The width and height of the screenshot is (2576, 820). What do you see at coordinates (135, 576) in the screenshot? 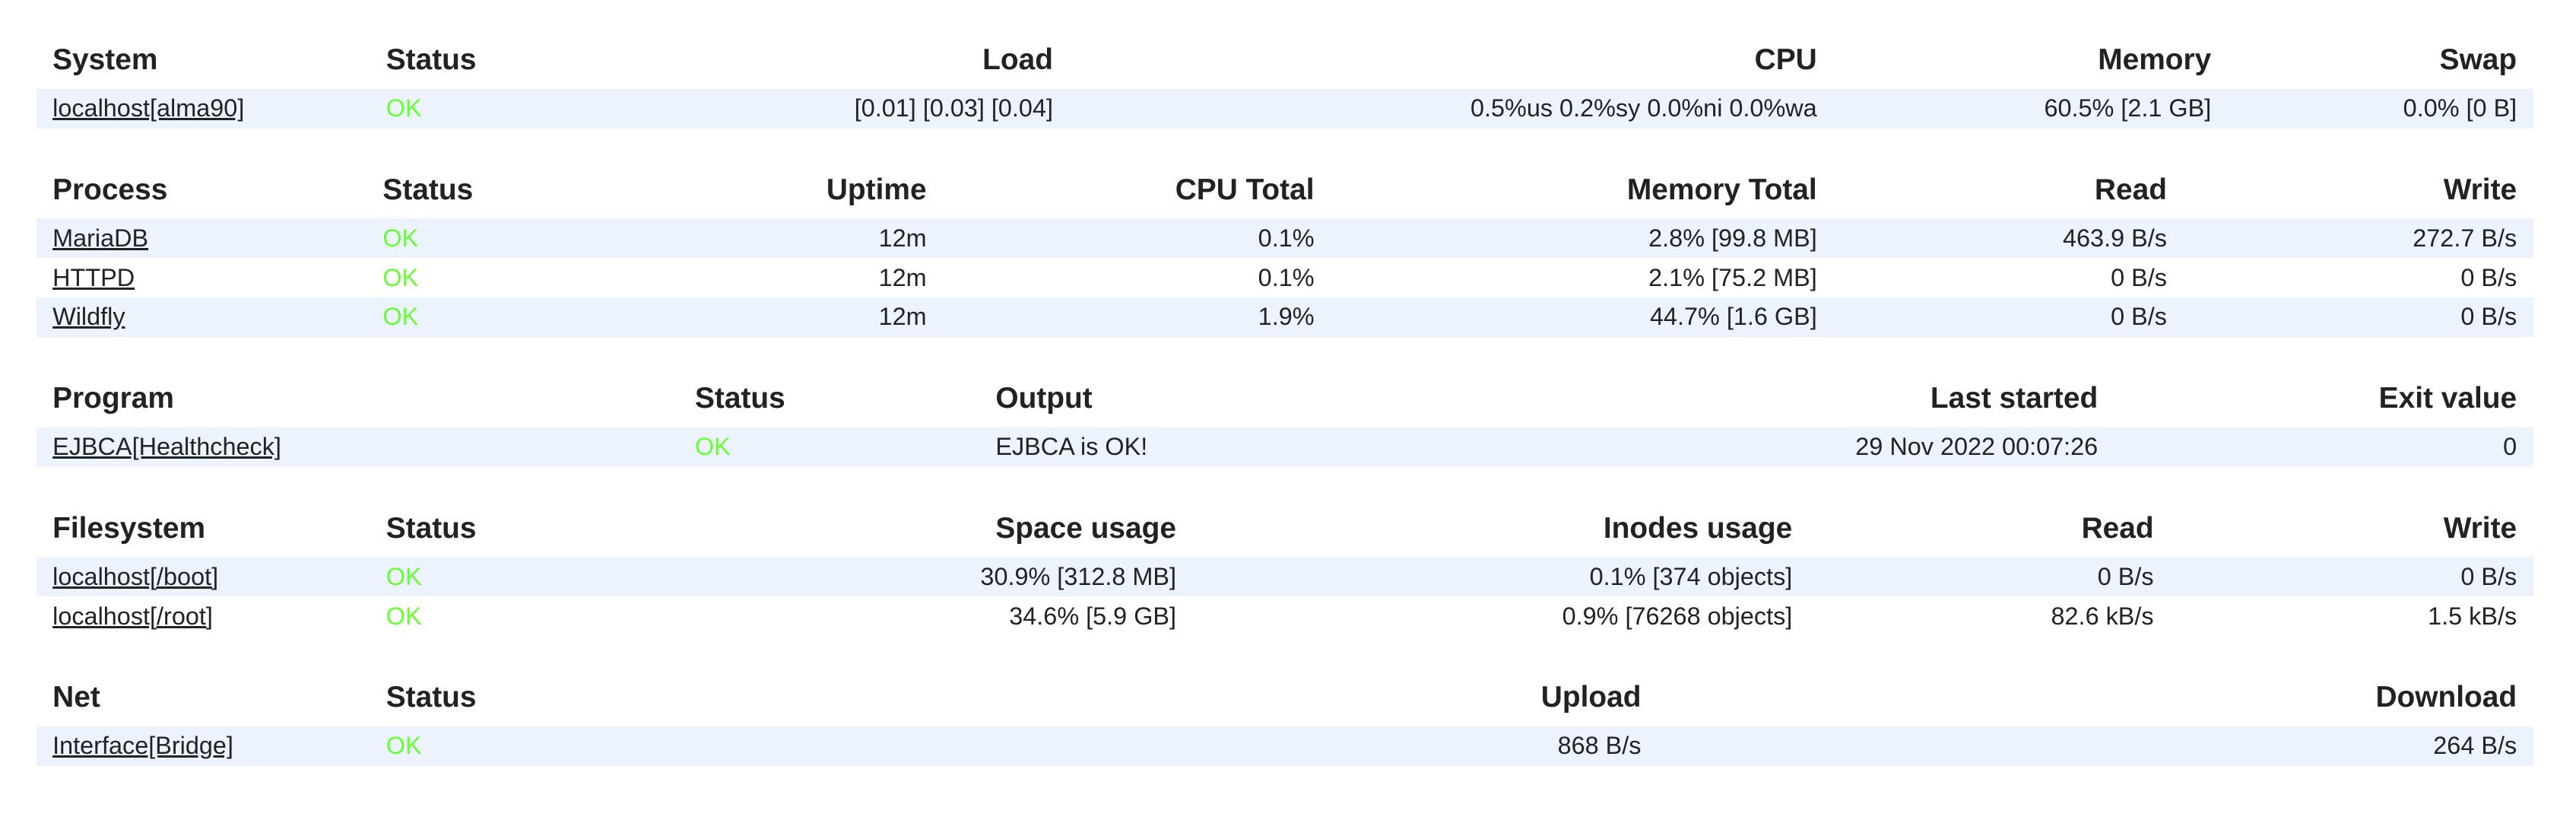
I see `filesystem-link: localhost[/boot]` at bounding box center [135, 576].